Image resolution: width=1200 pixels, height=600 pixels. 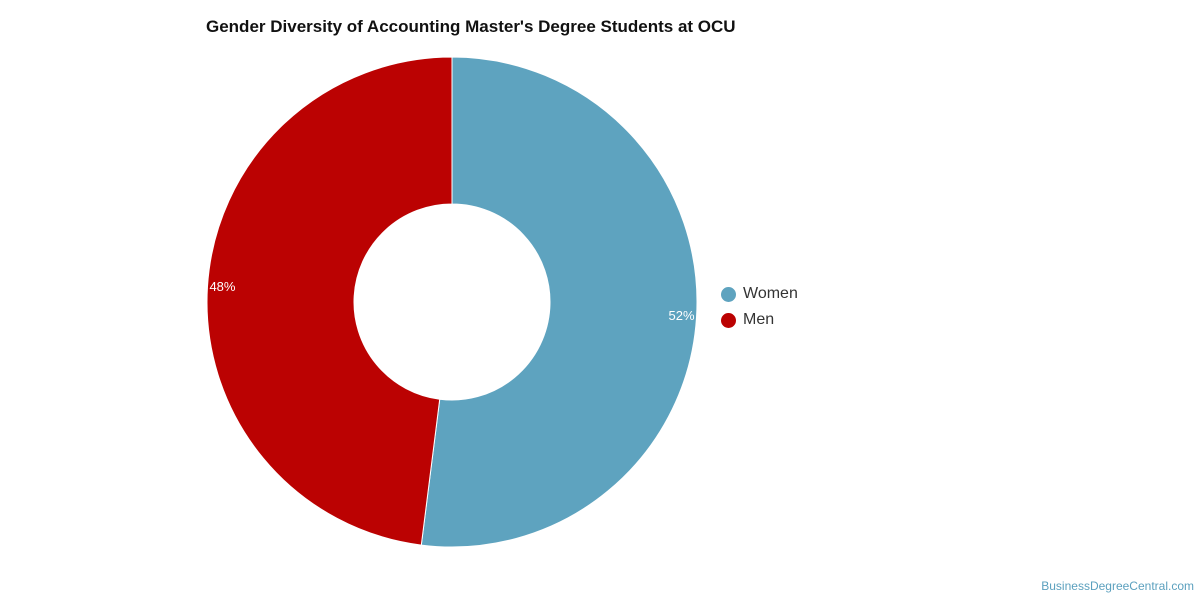 I want to click on legend-item-women: Women, so click(x=759, y=294).